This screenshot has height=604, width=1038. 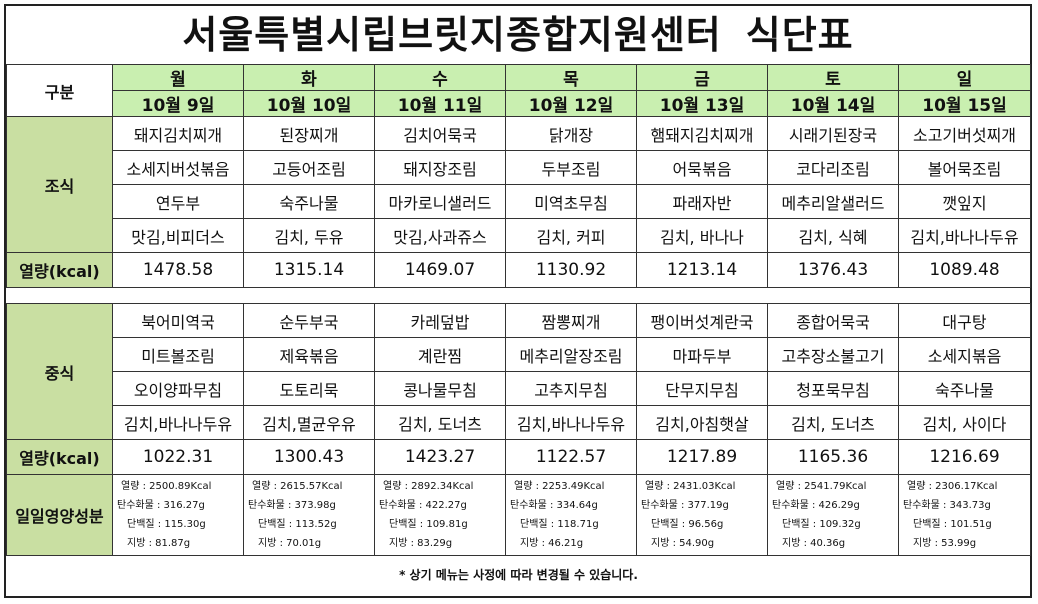 I want to click on nut-fat: 지방 : 40.36g, so click(x=814, y=543).